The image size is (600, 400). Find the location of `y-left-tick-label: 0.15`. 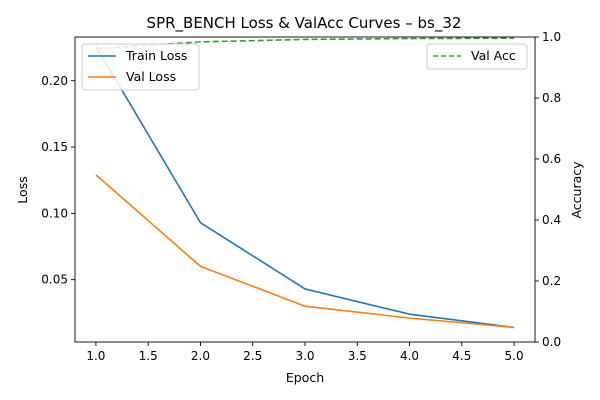

y-left-tick-label: 0.15 is located at coordinates (54, 147).